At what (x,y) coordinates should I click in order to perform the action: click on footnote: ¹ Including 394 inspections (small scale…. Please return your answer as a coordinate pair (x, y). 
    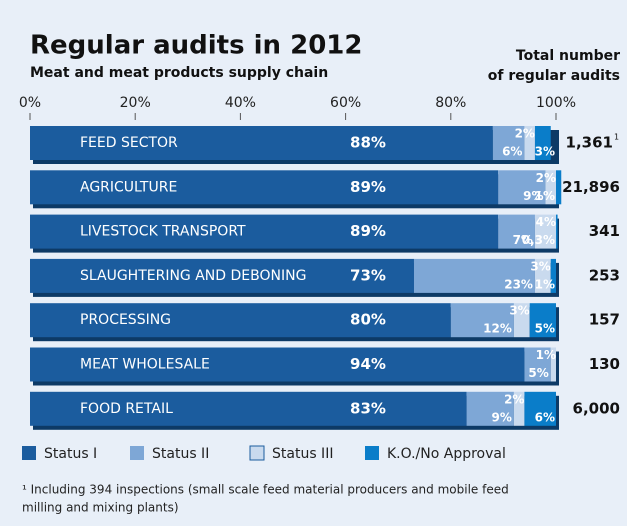
    Looking at the image, I should click on (265, 490).